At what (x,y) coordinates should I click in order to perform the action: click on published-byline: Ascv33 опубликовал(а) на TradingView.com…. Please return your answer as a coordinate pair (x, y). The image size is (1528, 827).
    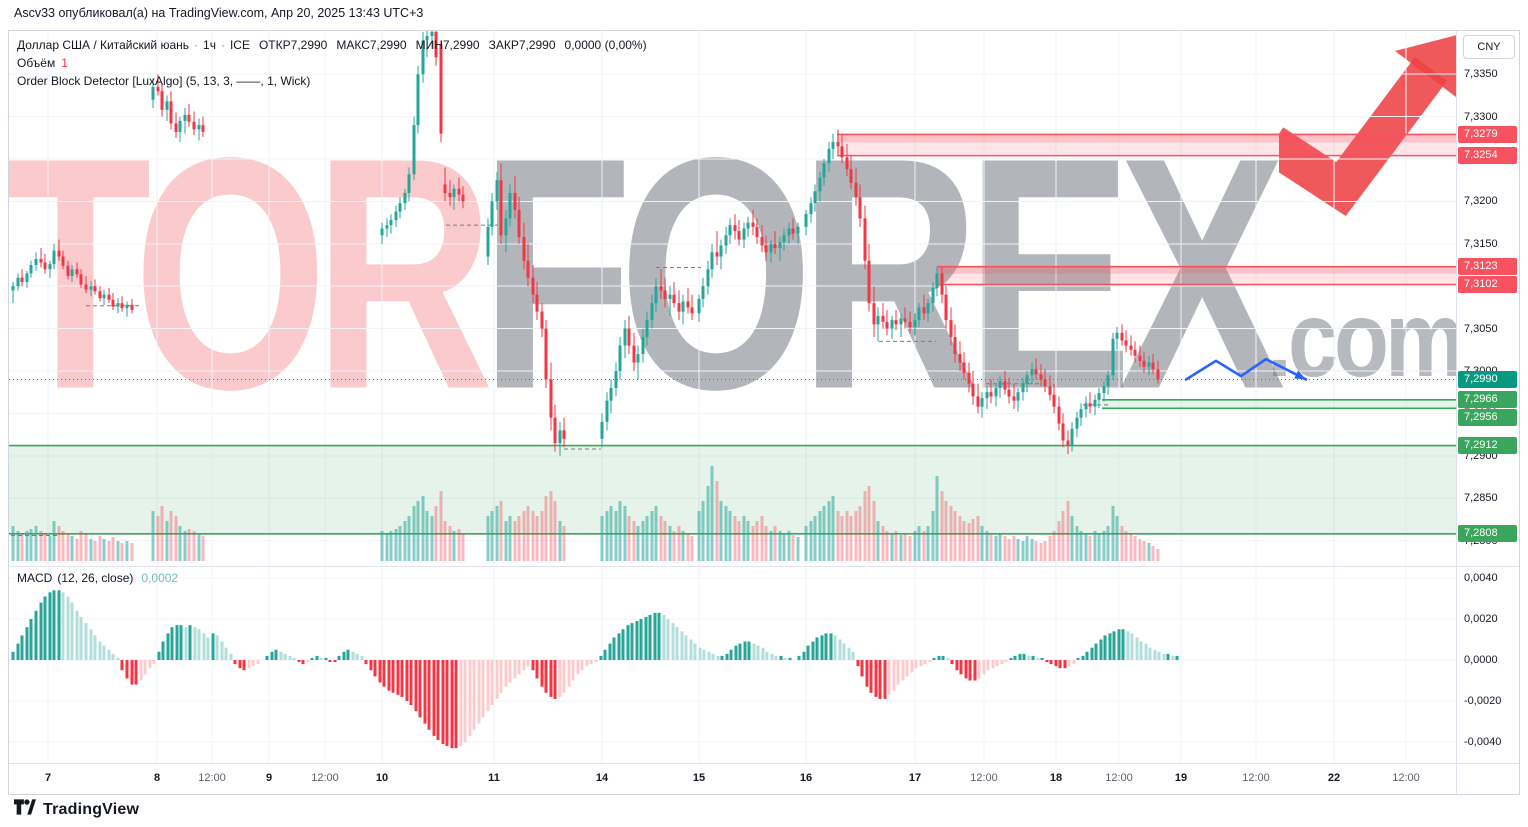
    Looking at the image, I should click on (219, 13).